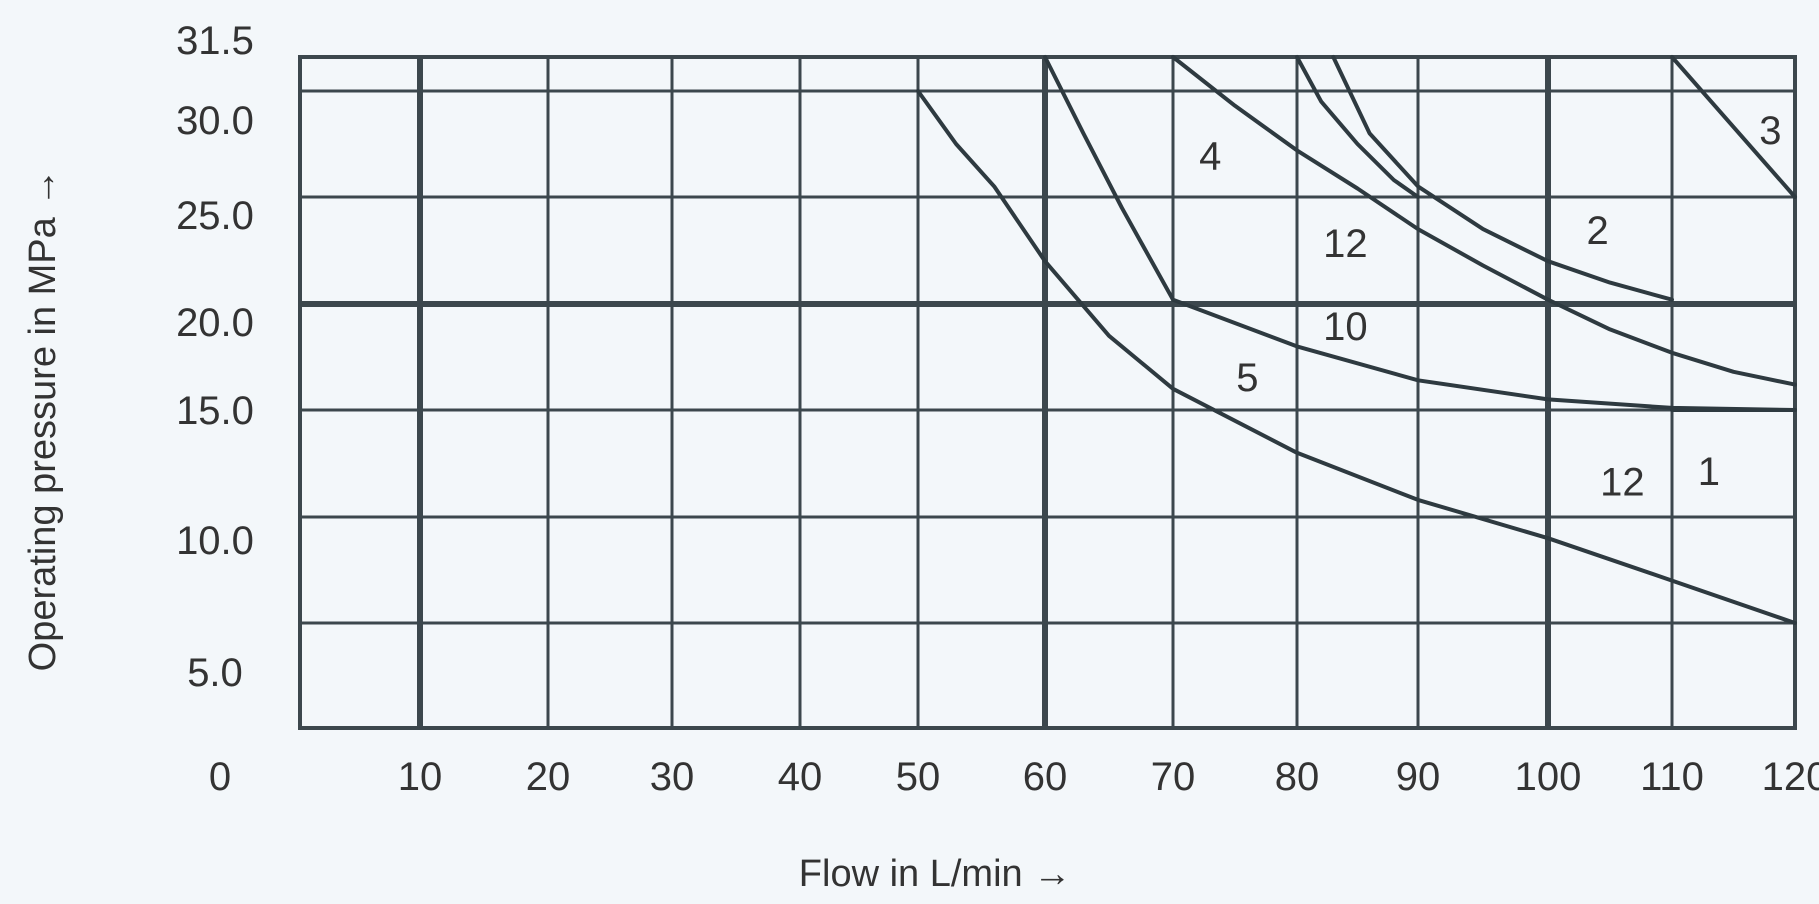  Describe the element at coordinates (1770, 131) in the screenshot. I see `curve-label-3: 3` at that location.